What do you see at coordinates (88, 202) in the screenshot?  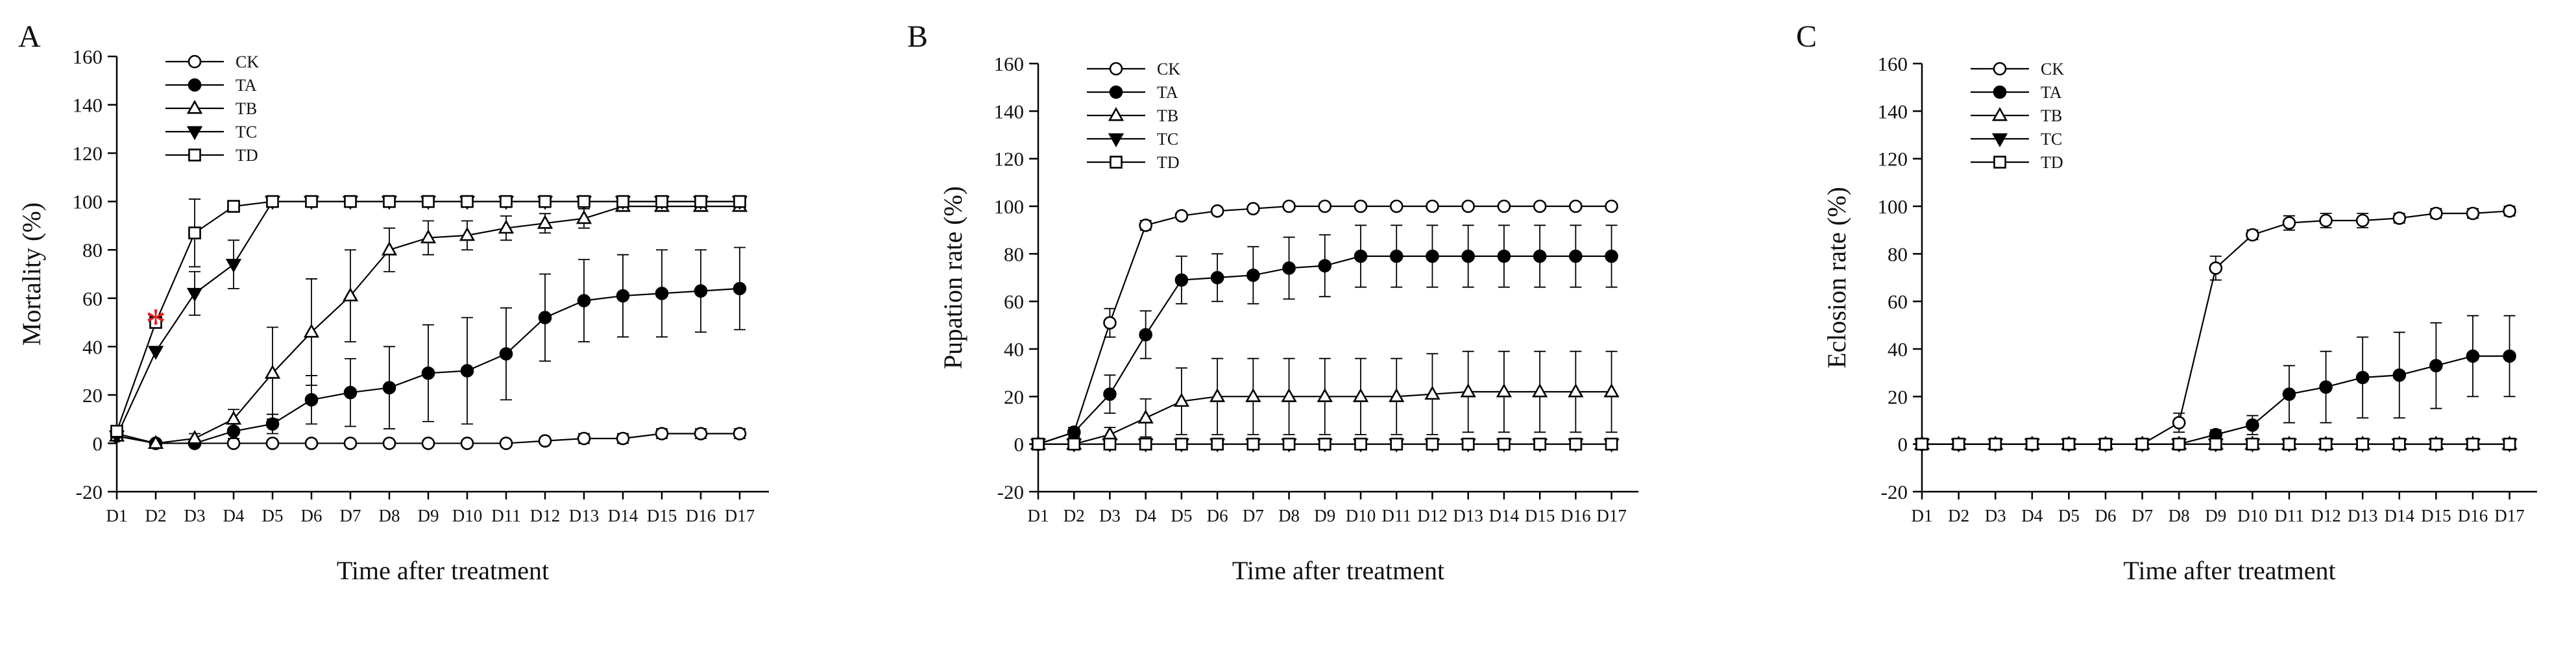 I see `panel-a-ytick-label-100: 100` at bounding box center [88, 202].